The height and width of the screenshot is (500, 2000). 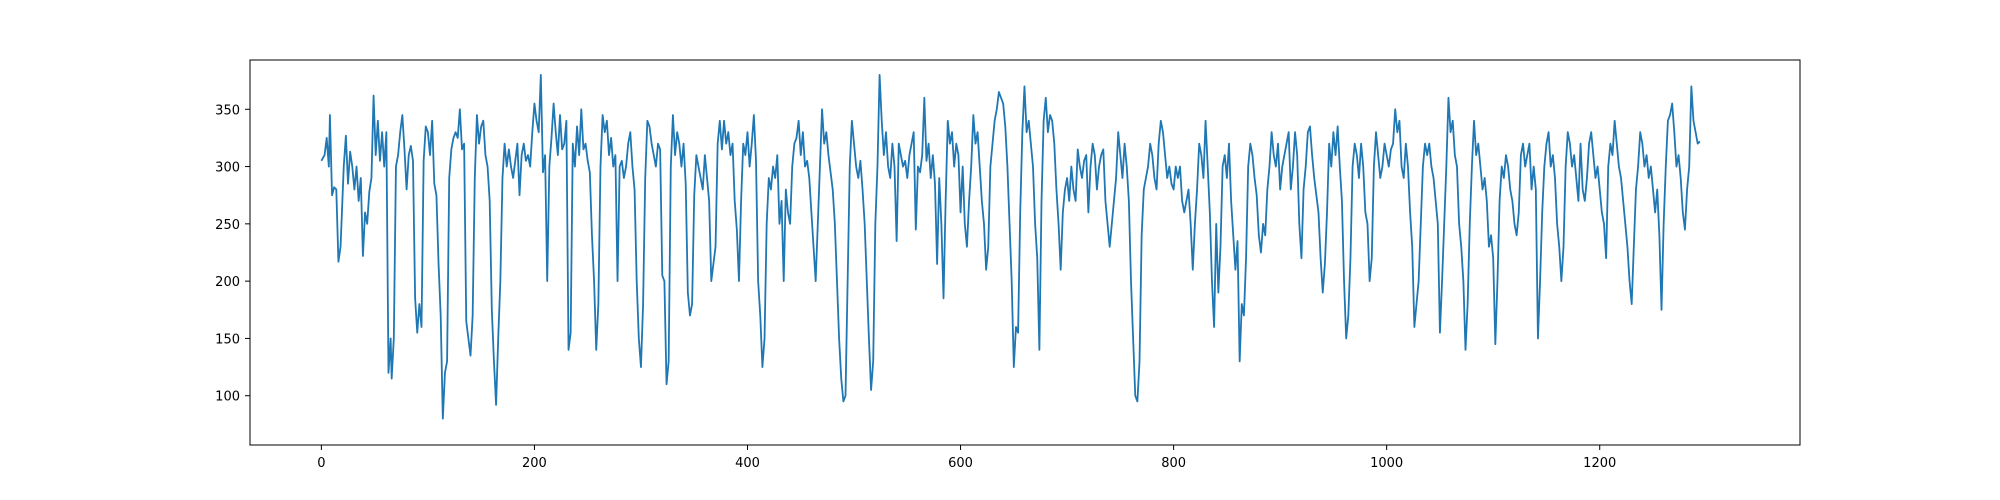 I want to click on y-tick-label: 300, so click(x=227, y=168).